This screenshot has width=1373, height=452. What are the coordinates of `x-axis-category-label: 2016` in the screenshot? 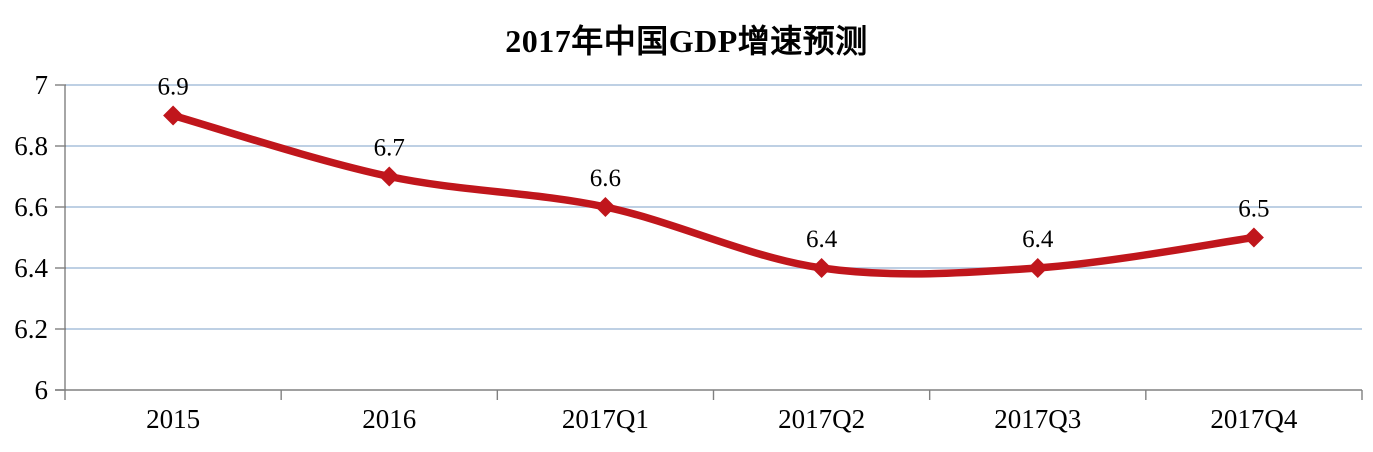 It's located at (389, 419).